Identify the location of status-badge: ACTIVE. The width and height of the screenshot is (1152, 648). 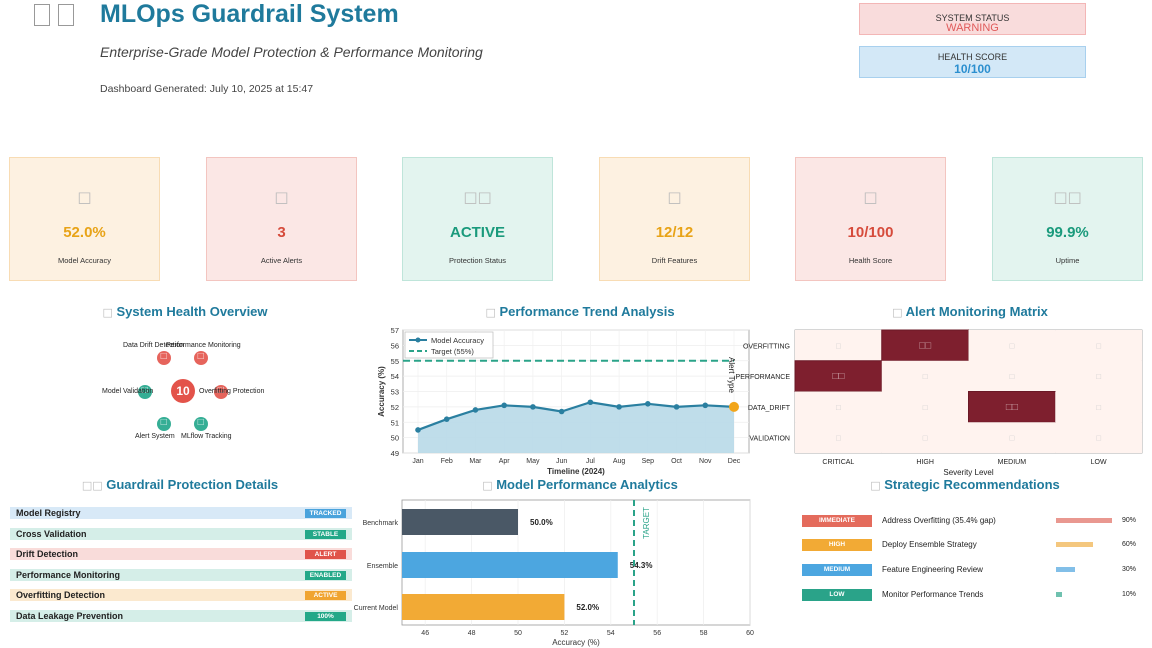
(325, 595).